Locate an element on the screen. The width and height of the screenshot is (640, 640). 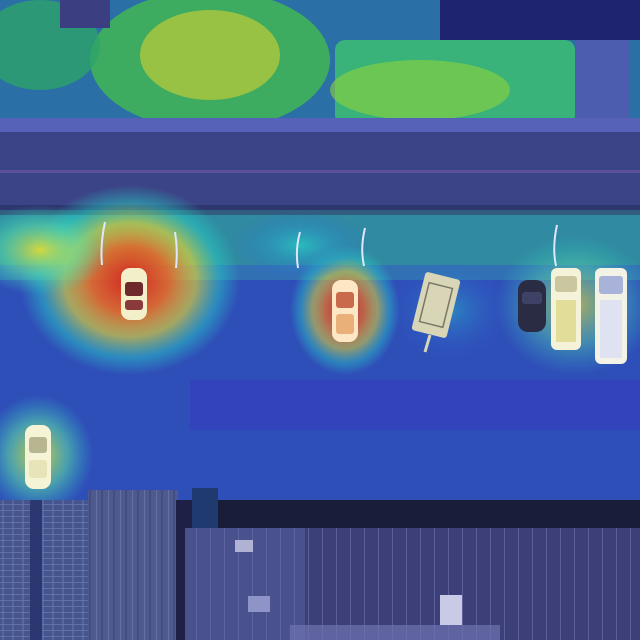
tree-canopy-highlight is located at coordinates (210, 55).